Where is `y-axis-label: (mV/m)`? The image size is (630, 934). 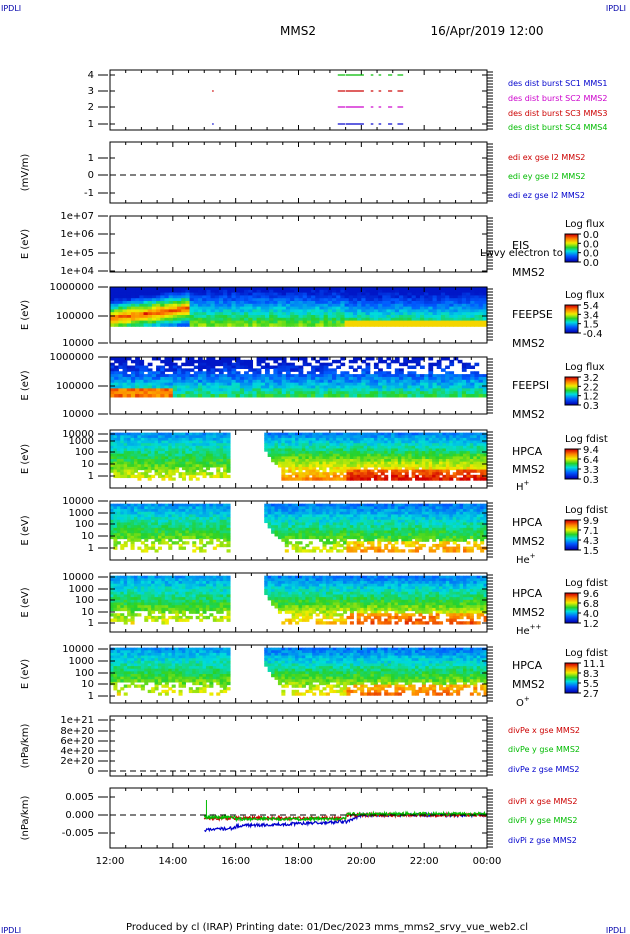
y-axis-label: (mV/m) is located at coordinates (25, 173).